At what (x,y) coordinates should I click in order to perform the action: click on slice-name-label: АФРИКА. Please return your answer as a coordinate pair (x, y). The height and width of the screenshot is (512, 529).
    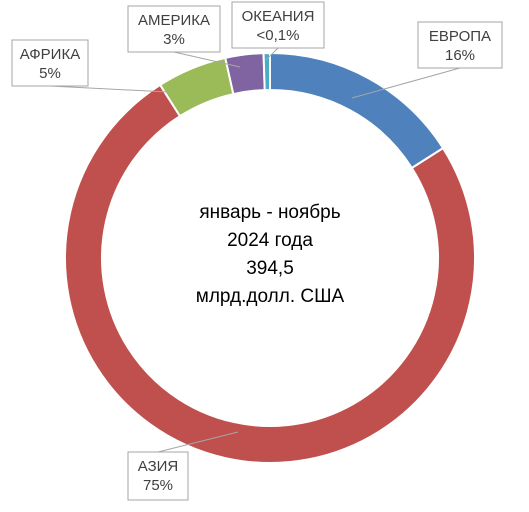
    Looking at the image, I should click on (50, 54).